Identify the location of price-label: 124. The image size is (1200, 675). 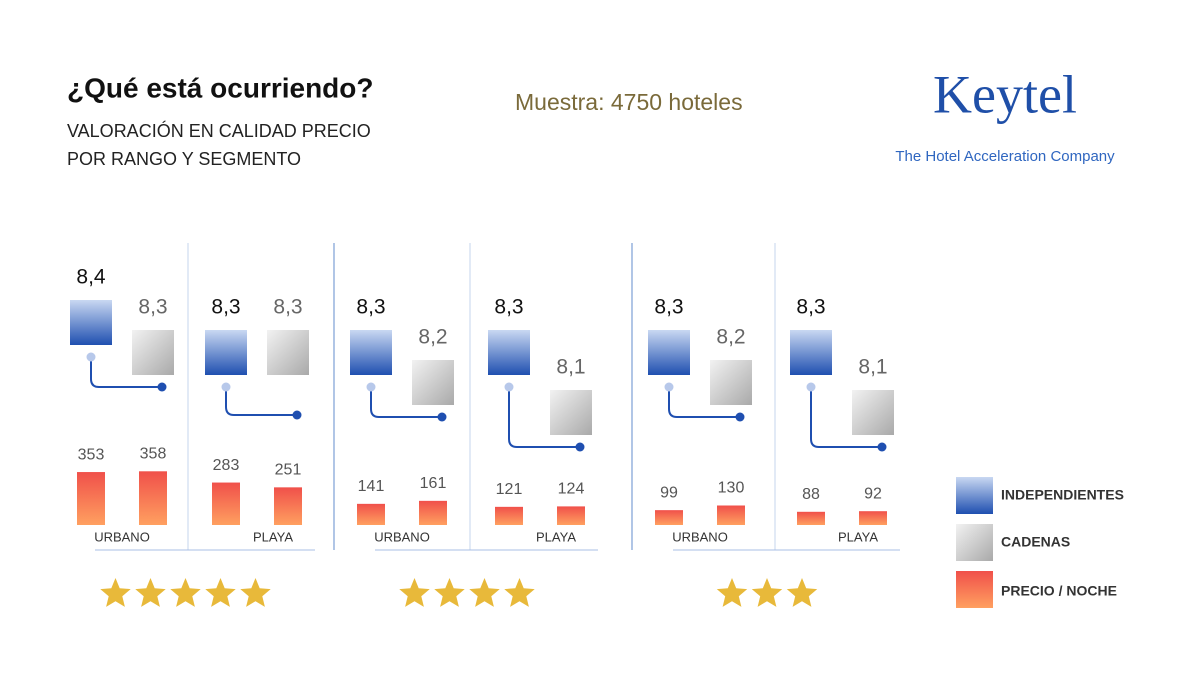
(571, 489).